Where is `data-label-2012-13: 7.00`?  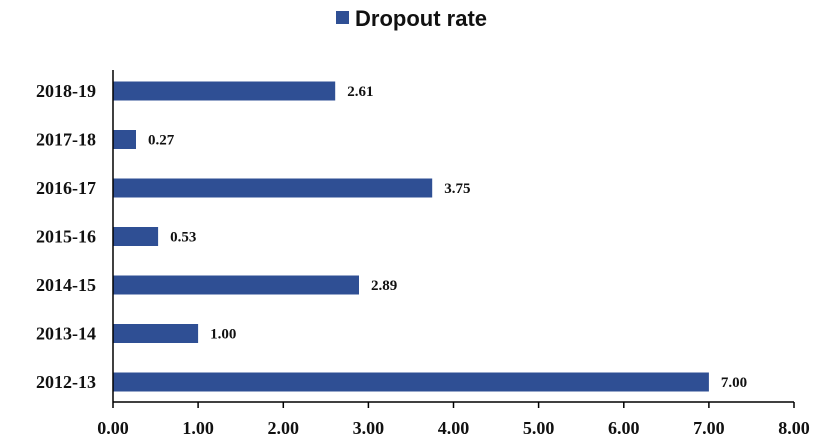 data-label-2012-13: 7.00 is located at coordinates (734, 383).